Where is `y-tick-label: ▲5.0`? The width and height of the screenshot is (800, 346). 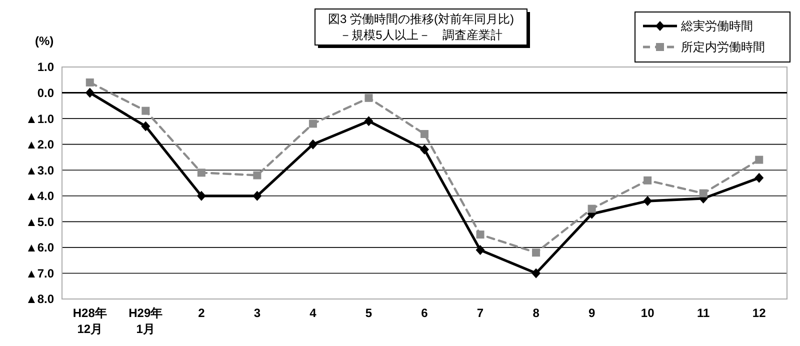
y-tick-label: ▲5.0 is located at coordinates (39, 221).